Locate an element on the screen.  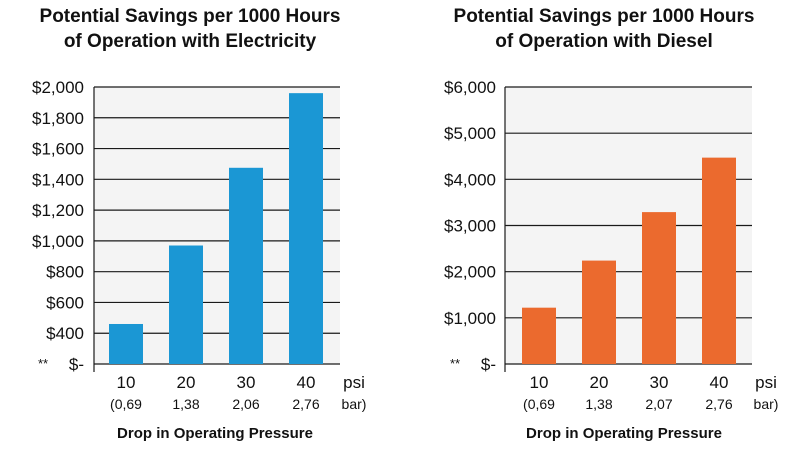
y-tick-label: $5,000 is located at coordinates (470, 133).